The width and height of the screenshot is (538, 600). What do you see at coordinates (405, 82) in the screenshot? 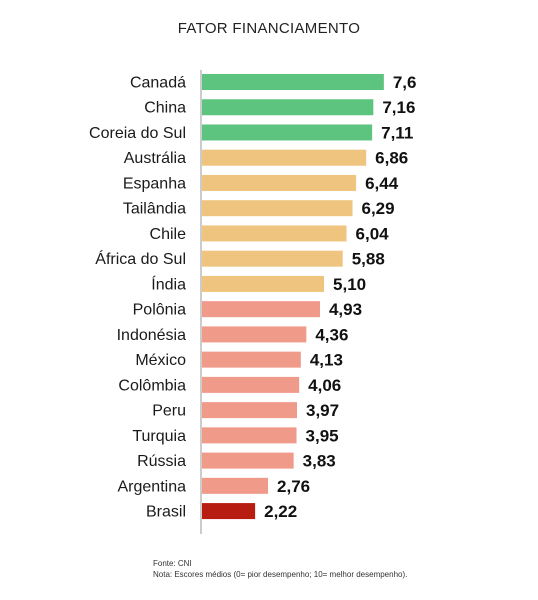
I see `value-label-0: 7,6` at bounding box center [405, 82].